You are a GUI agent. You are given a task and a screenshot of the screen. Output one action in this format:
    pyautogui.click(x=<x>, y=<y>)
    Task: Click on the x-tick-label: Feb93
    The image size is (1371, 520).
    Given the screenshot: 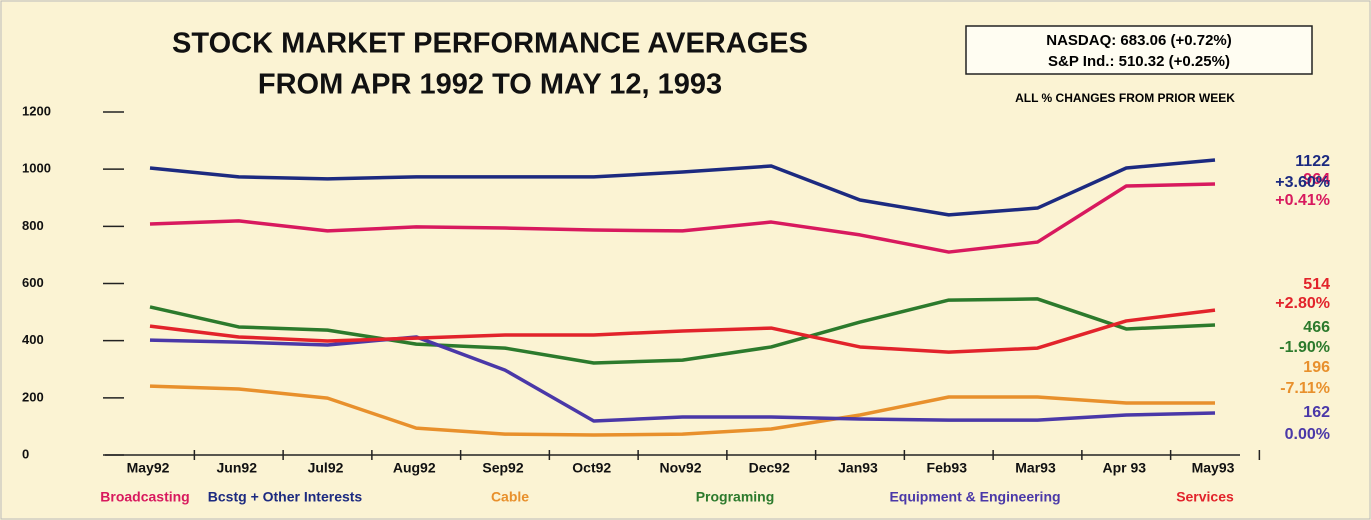 What is the action you would take?
    pyautogui.click(x=947, y=468)
    